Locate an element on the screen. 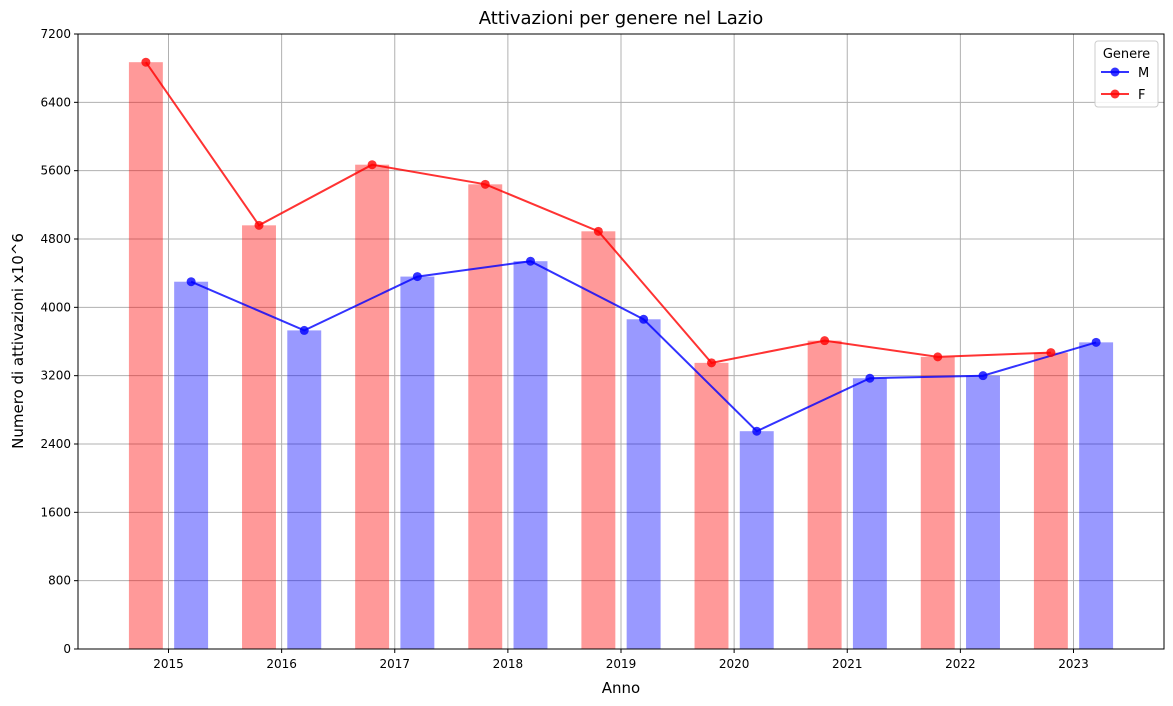 The height and width of the screenshot is (706, 1173). legend-marker-m is located at coordinates (1115, 72).